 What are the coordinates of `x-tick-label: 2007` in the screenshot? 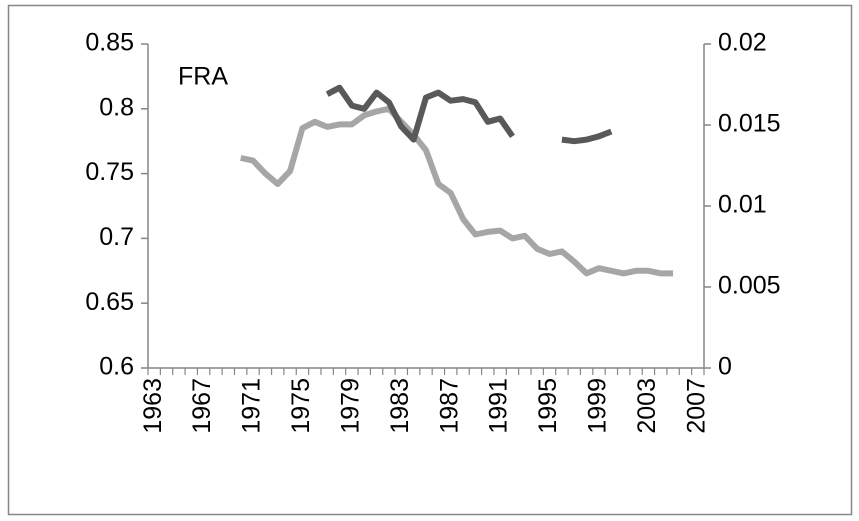 It's located at (696, 406).